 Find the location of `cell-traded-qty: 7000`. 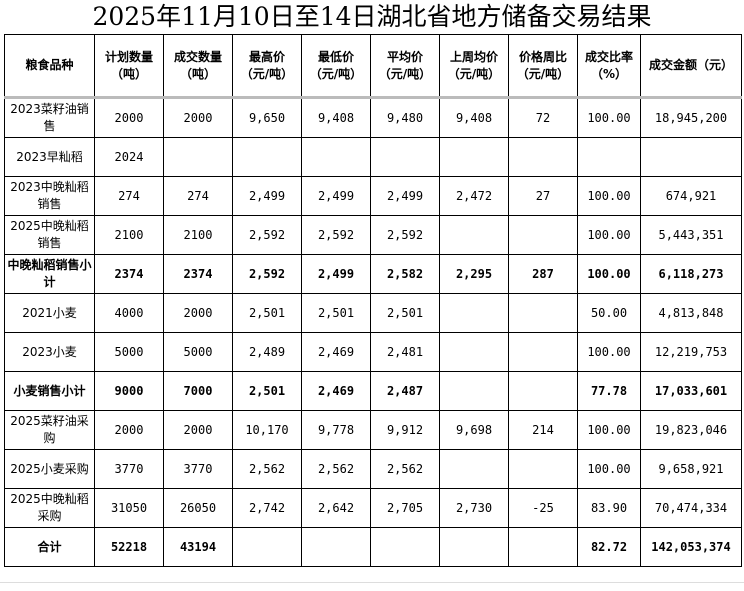

cell-traded-qty: 7000 is located at coordinates (198, 391).